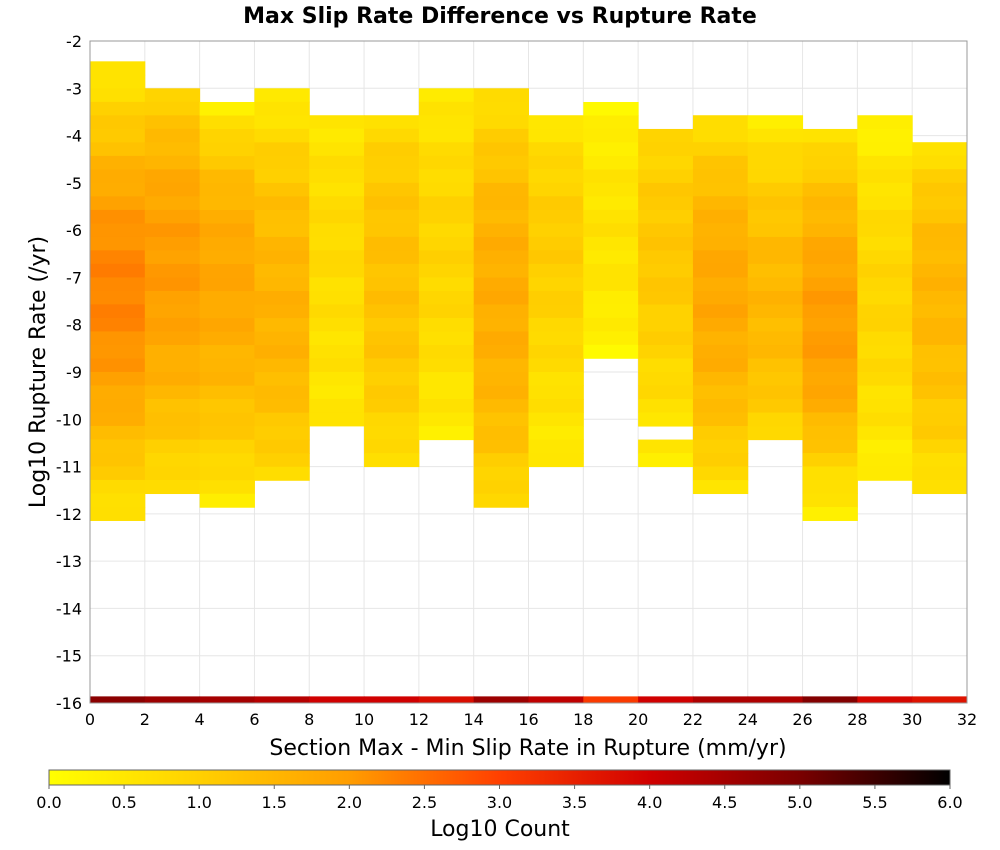  Describe the element at coordinates (500, 16) in the screenshot. I see `chart-title: Max Slip Rate Difference vs Rupture Rate` at that location.